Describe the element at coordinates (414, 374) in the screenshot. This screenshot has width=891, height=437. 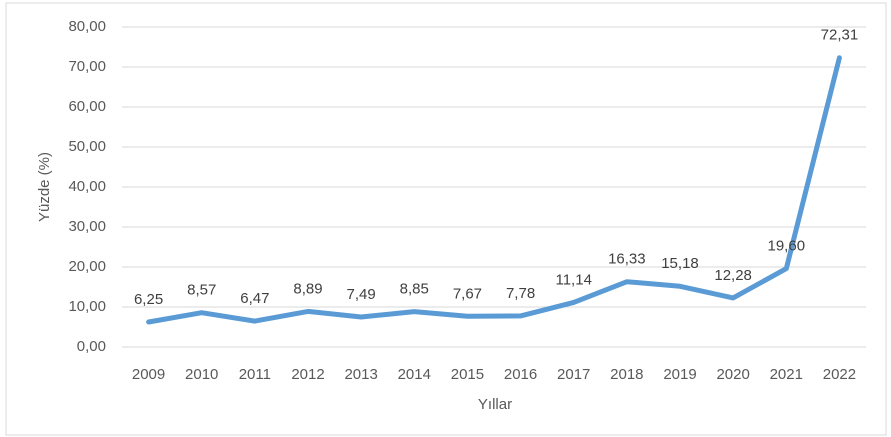
I see `x-tick-label: 2014` at that location.